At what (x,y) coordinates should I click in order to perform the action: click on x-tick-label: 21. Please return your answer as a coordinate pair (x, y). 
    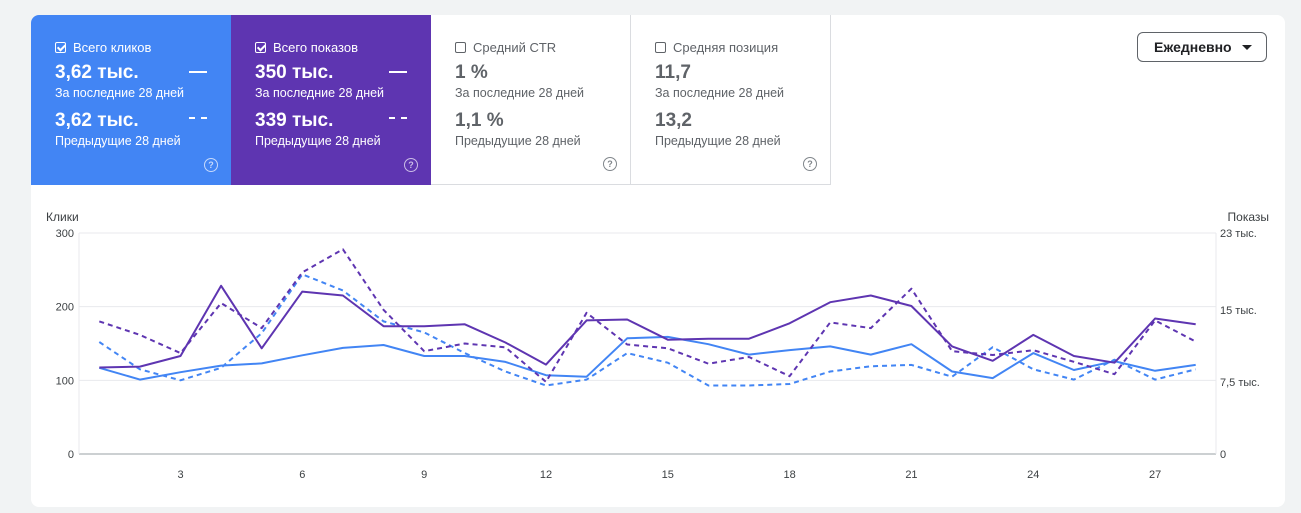
    Looking at the image, I should click on (911, 475).